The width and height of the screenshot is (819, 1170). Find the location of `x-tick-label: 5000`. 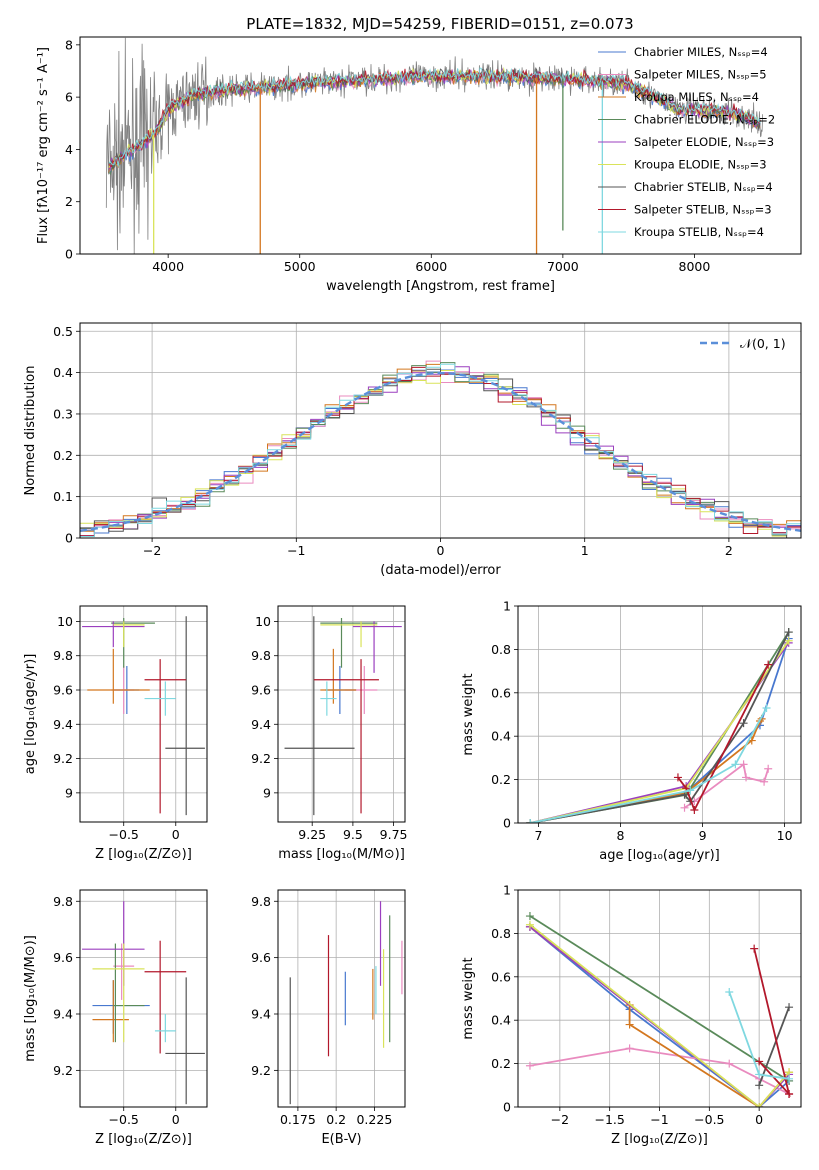

x-tick-label: 5000 is located at coordinates (300, 266).